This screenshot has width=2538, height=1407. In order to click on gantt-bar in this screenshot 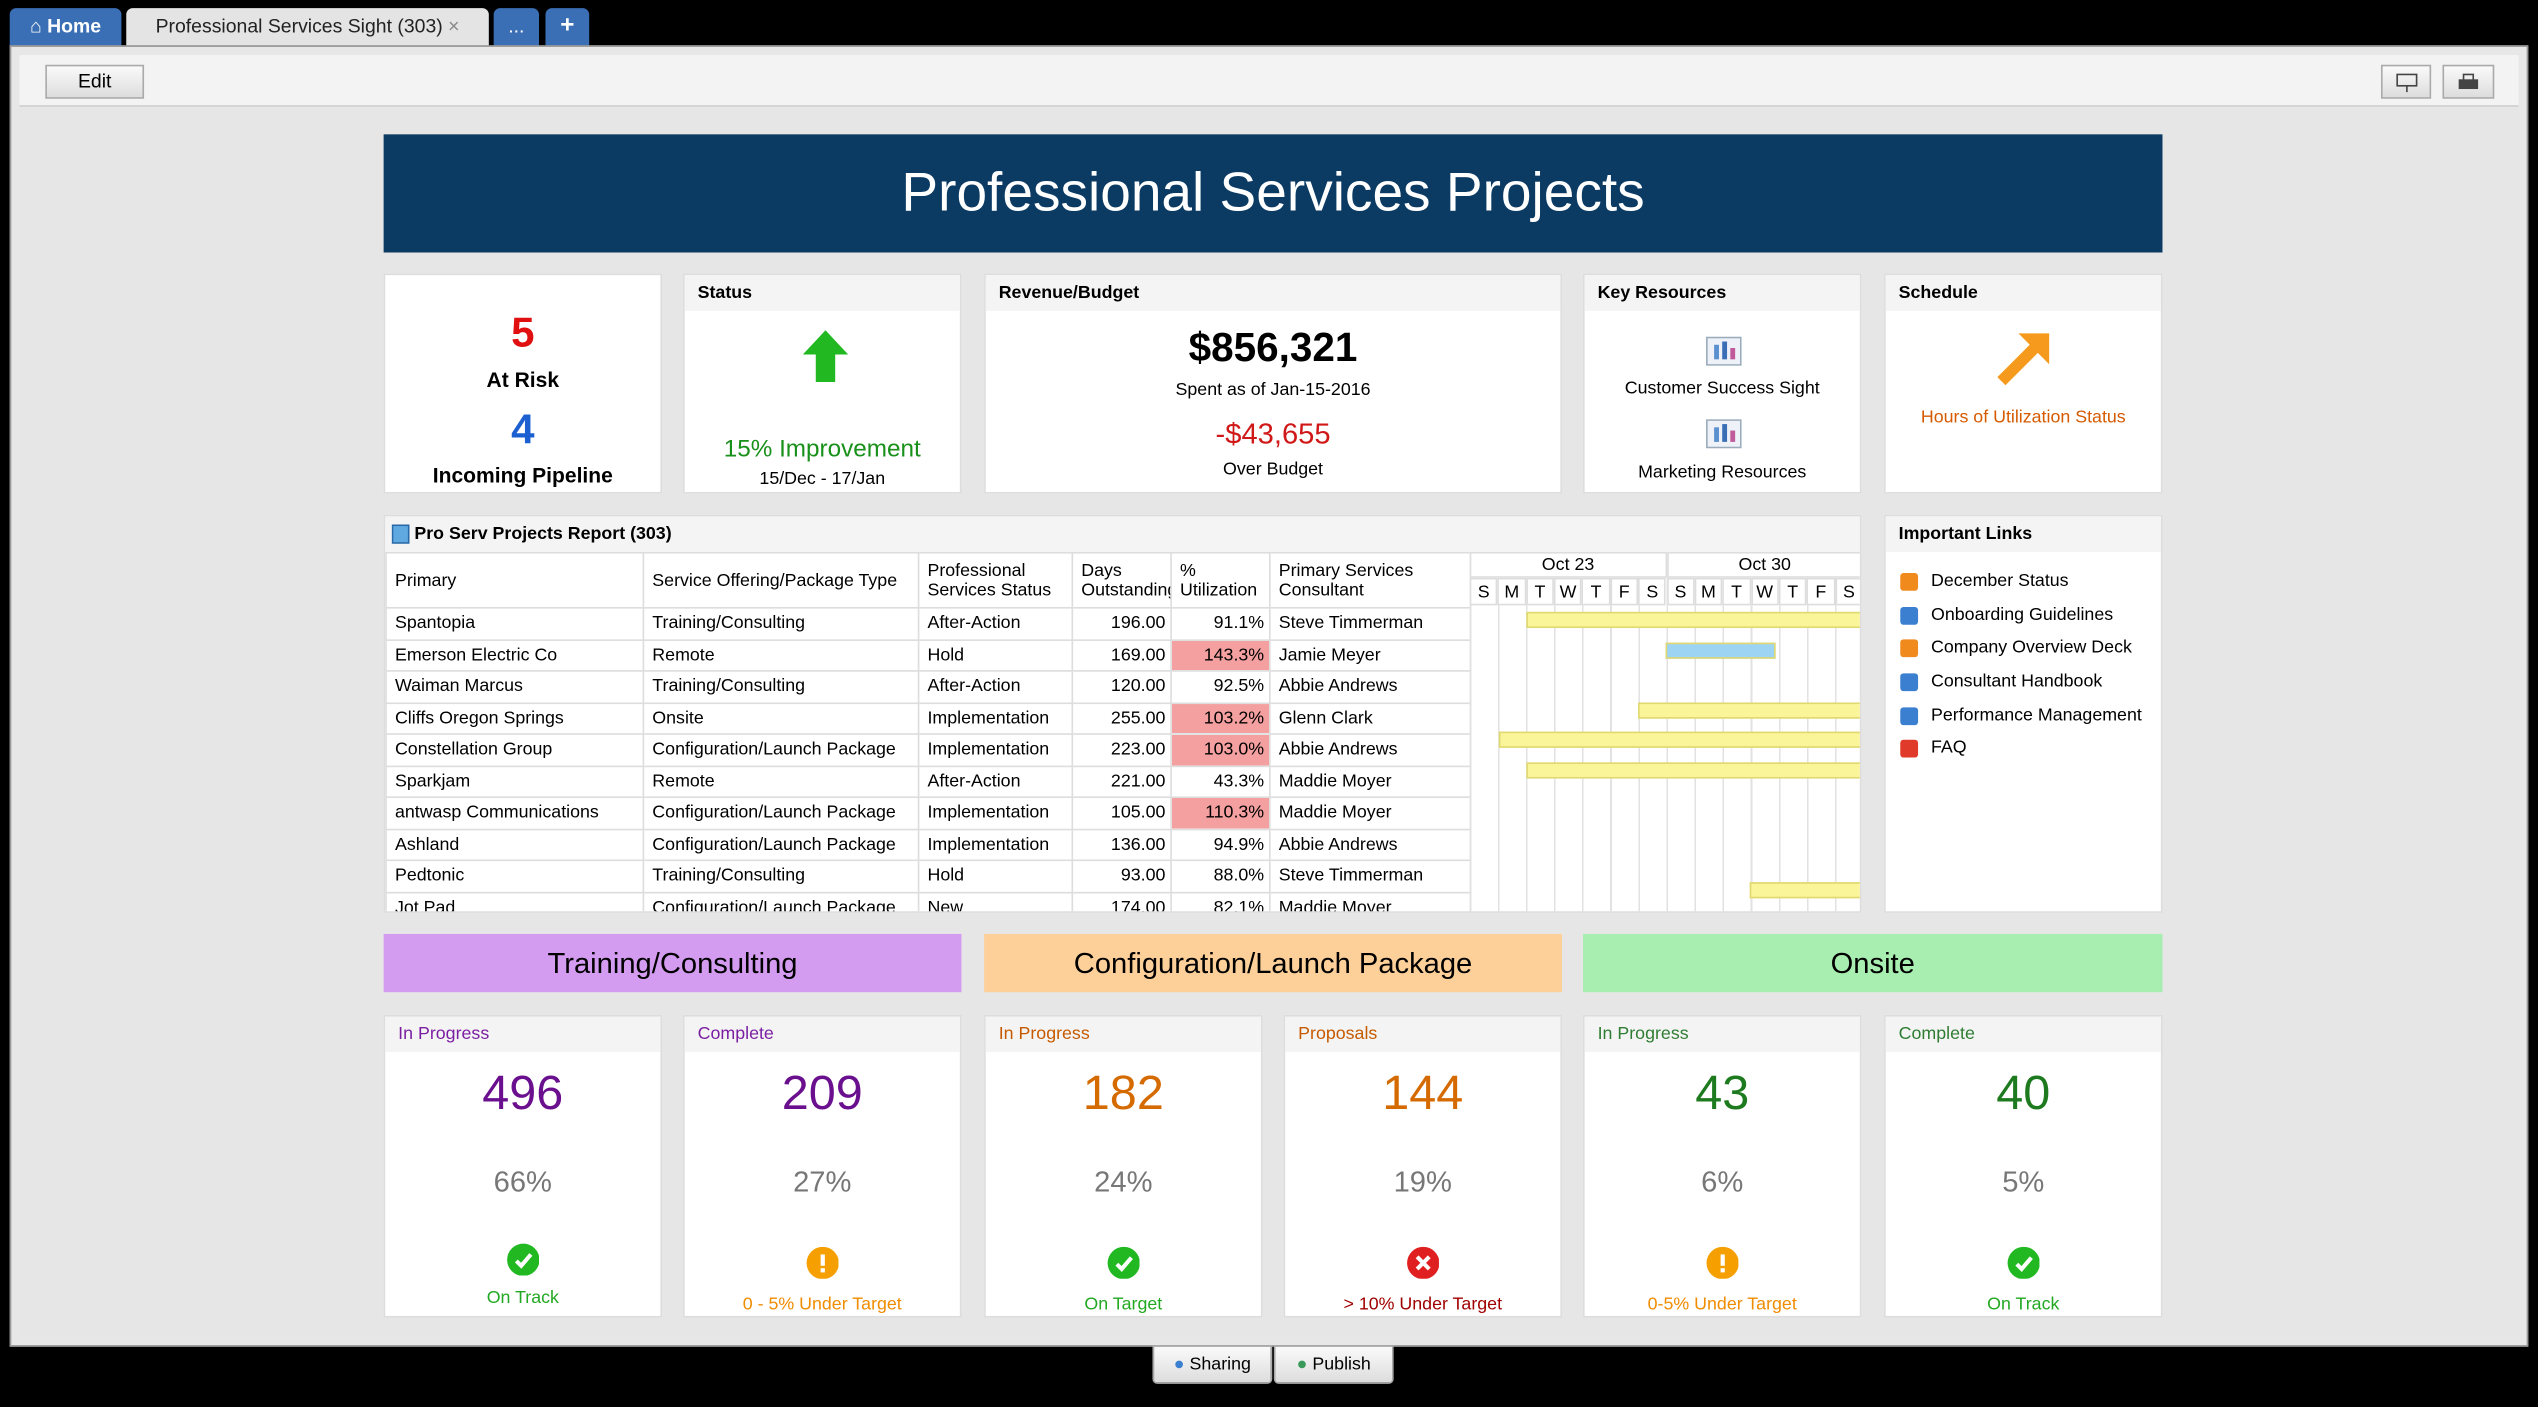, I will do `click(1804, 889)`.